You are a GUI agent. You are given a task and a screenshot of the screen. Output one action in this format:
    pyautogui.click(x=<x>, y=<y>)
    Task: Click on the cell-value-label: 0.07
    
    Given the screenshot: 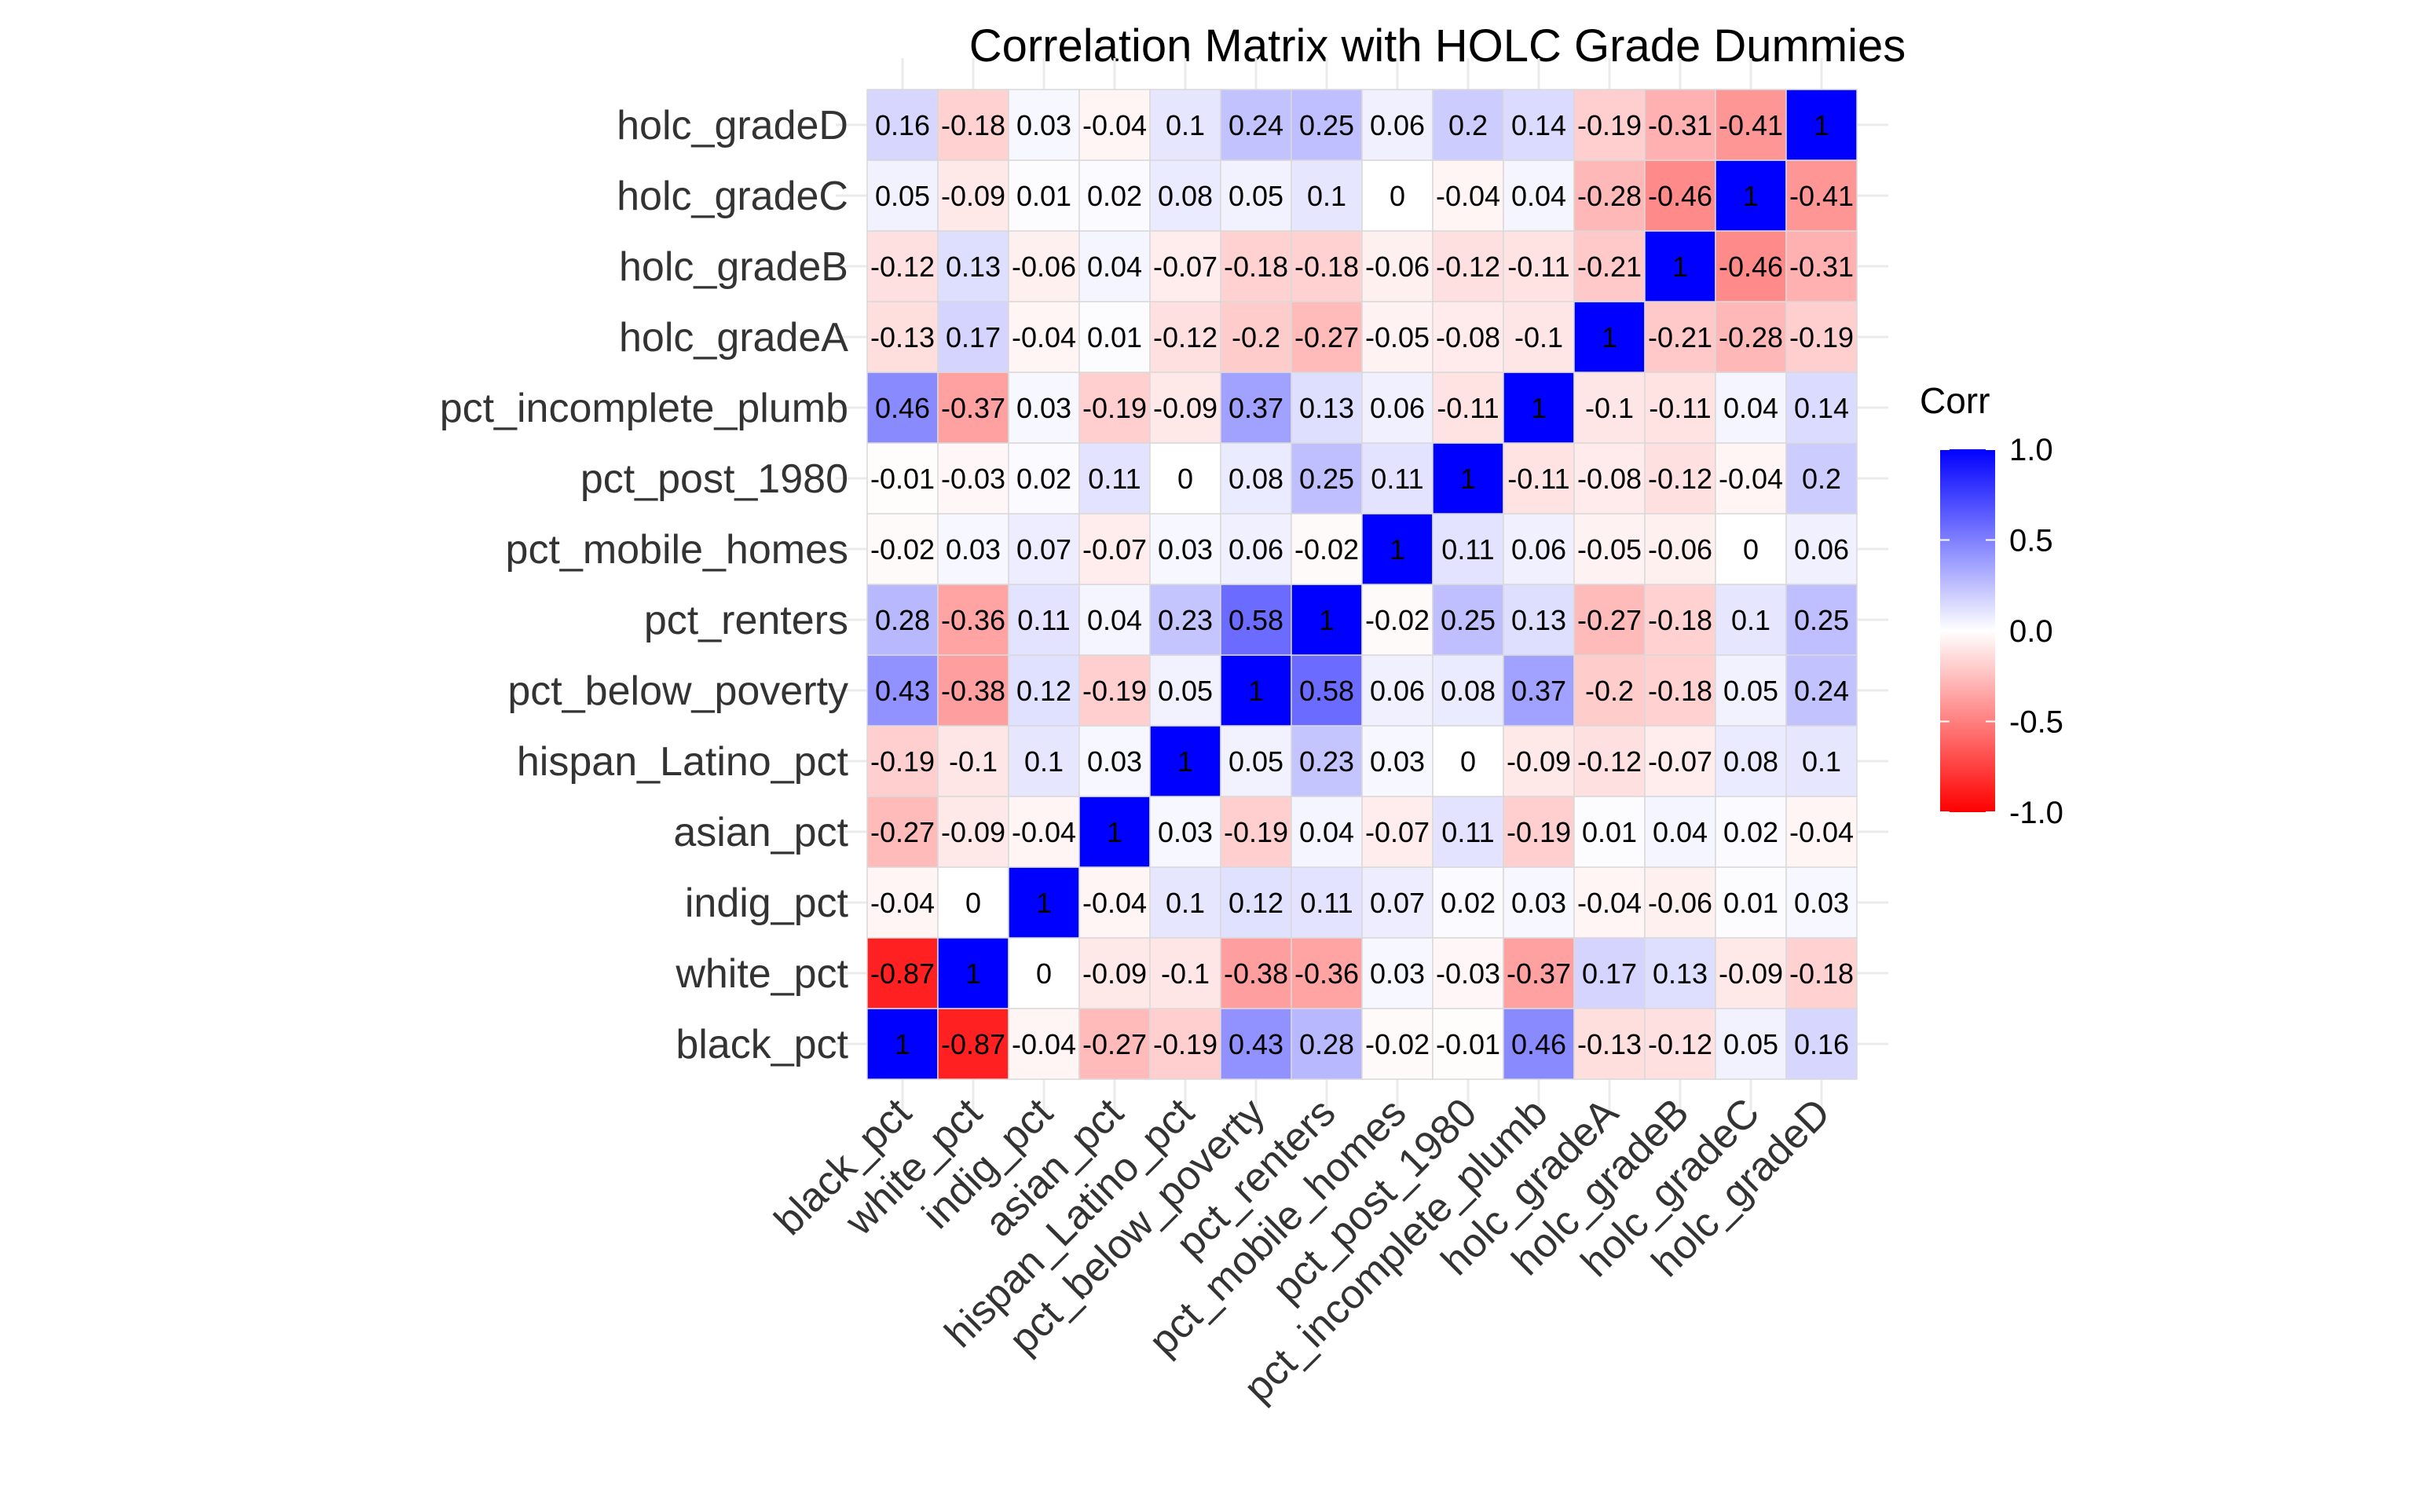 What is the action you would take?
    pyautogui.click(x=1043, y=549)
    